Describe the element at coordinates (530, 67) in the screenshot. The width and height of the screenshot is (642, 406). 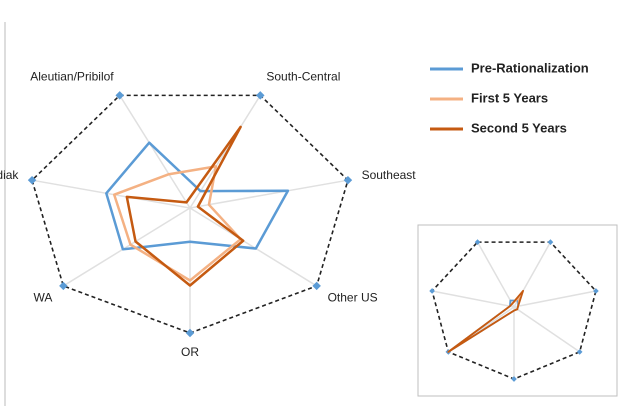
I see `legend-label: Pre-Rationalization` at that location.